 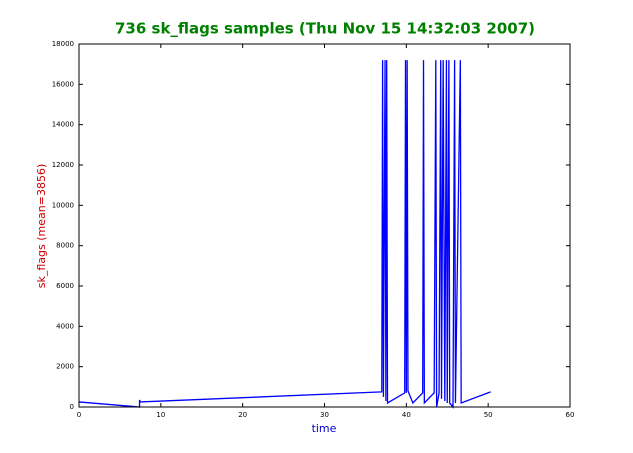 What do you see at coordinates (324, 415) in the screenshot?
I see `x-tick-label: 30` at bounding box center [324, 415].